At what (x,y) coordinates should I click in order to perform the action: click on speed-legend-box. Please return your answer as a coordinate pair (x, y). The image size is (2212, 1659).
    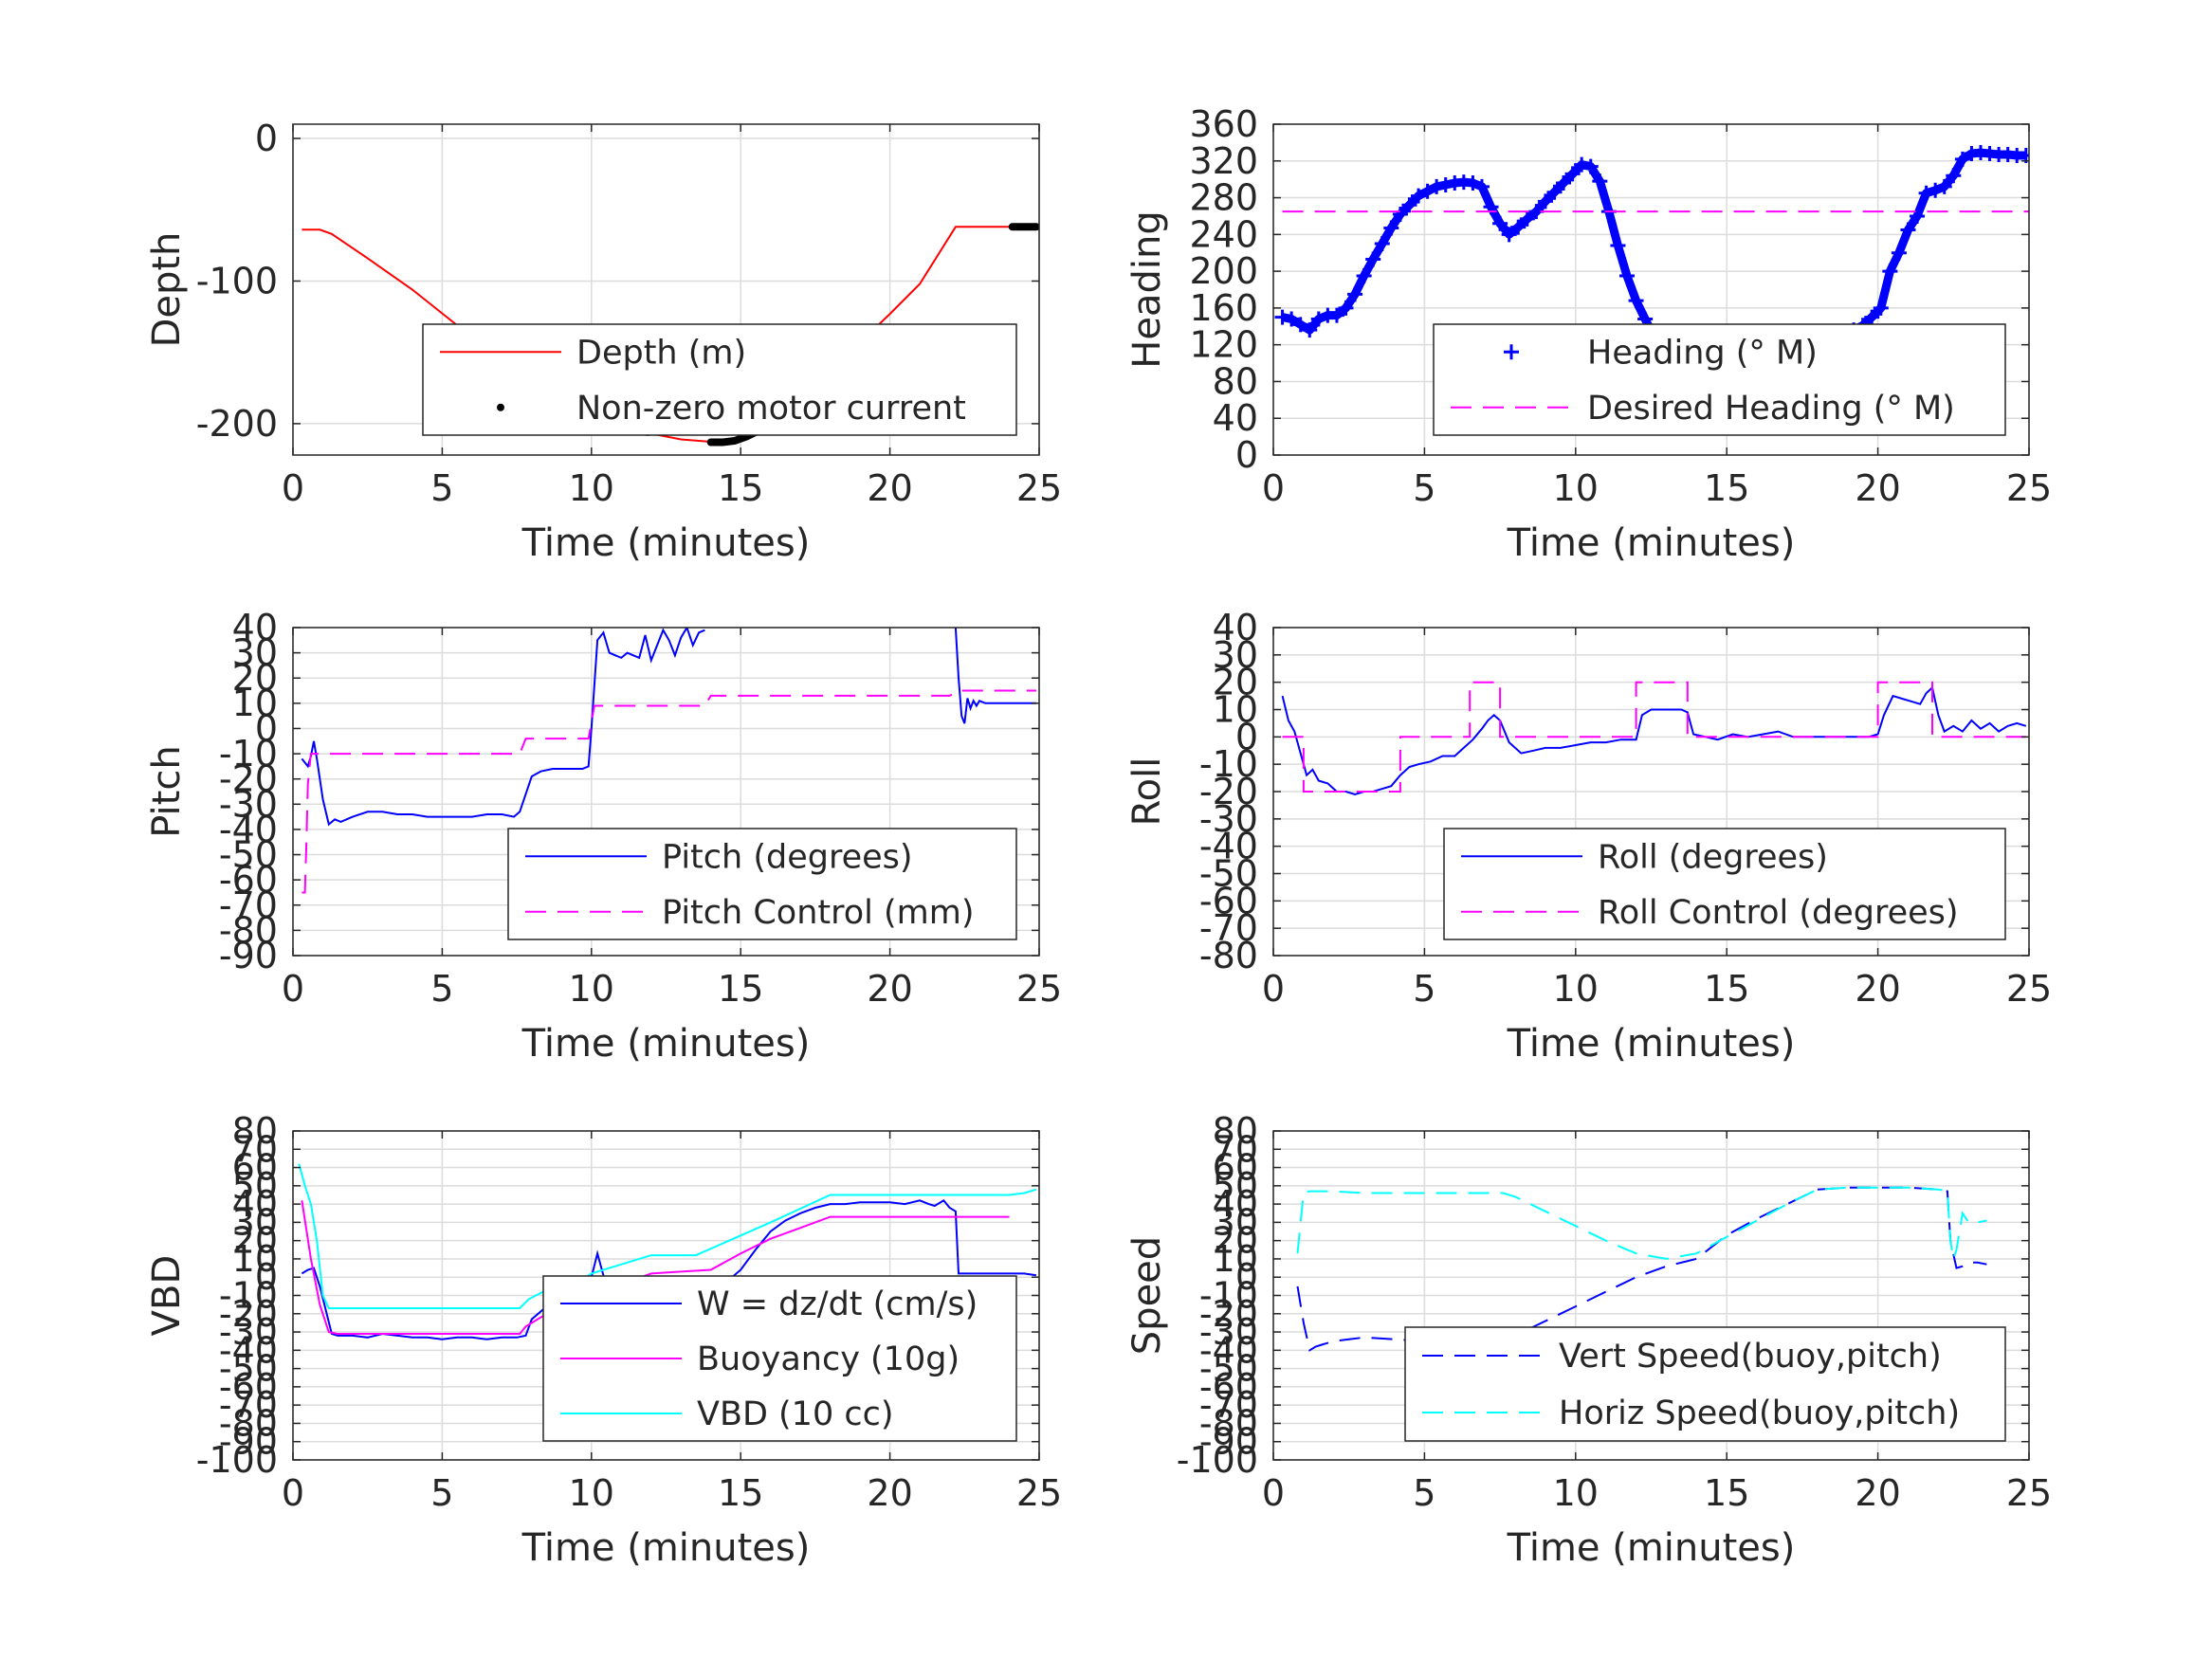
    Looking at the image, I should click on (1705, 1384).